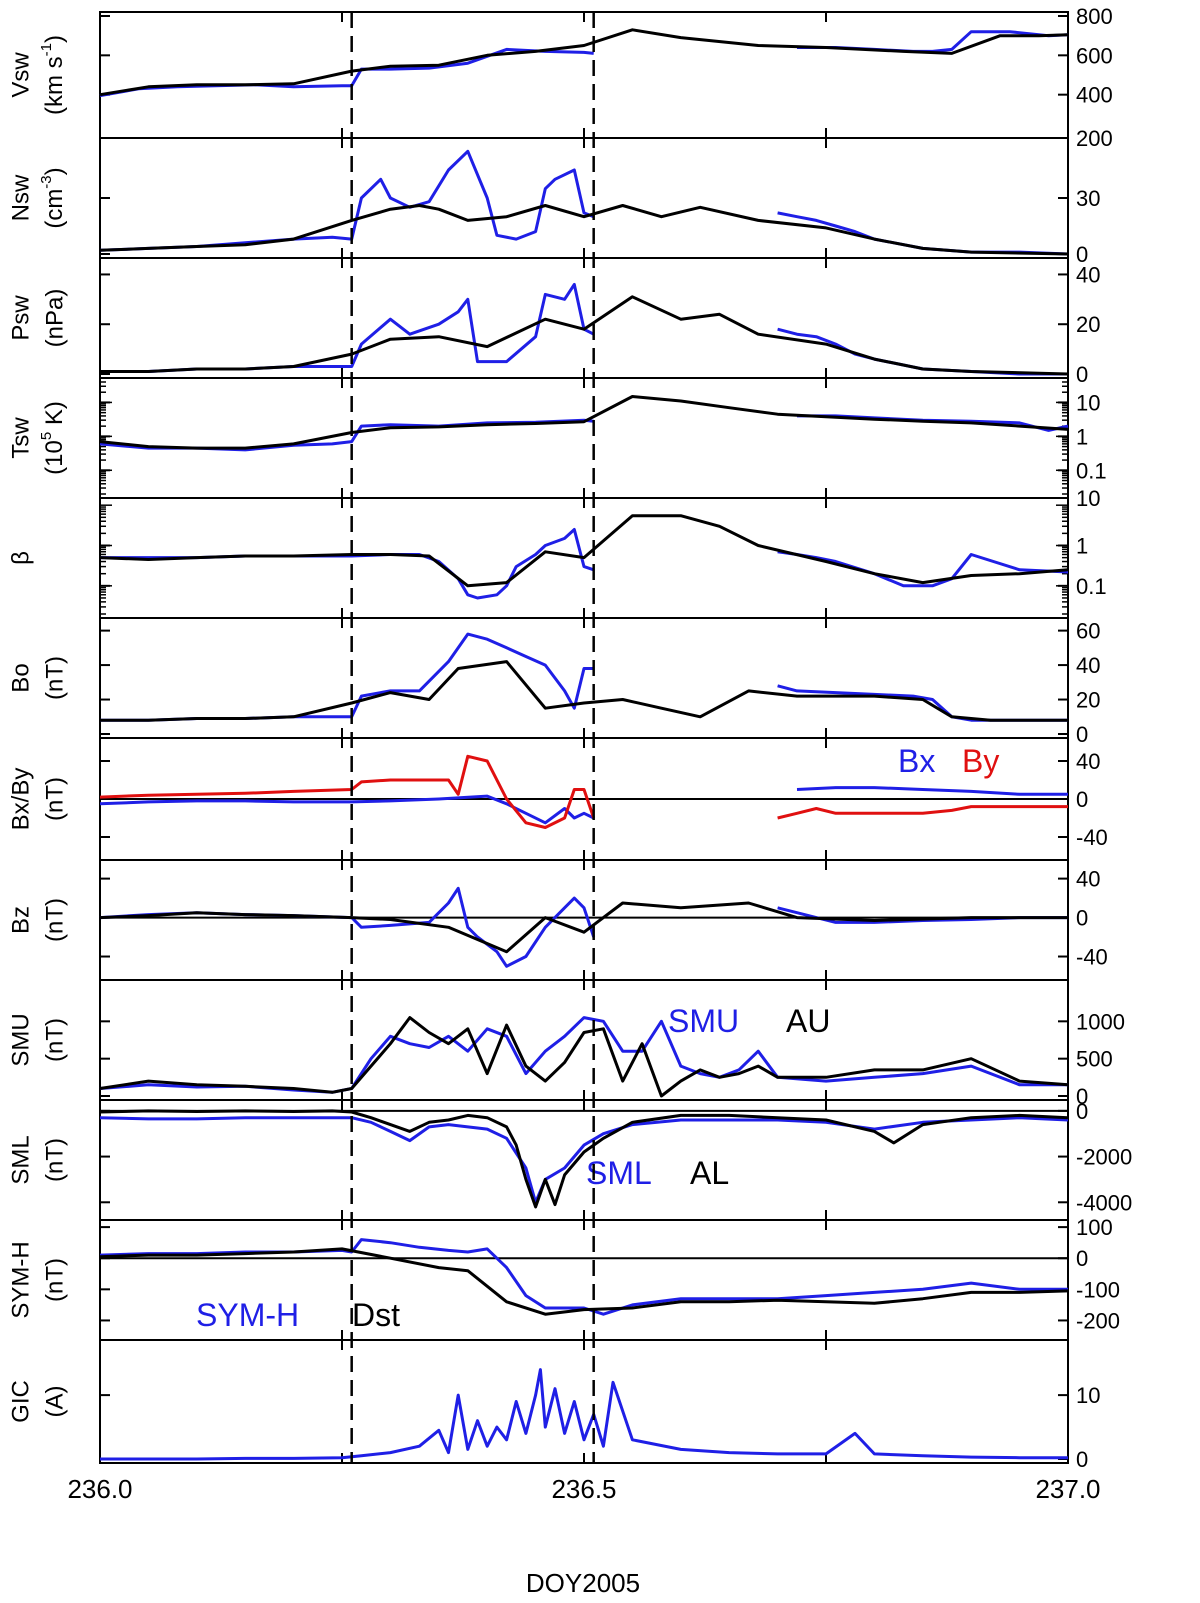  What do you see at coordinates (20, 558) in the screenshot?
I see `y-axis-label: β` at bounding box center [20, 558].